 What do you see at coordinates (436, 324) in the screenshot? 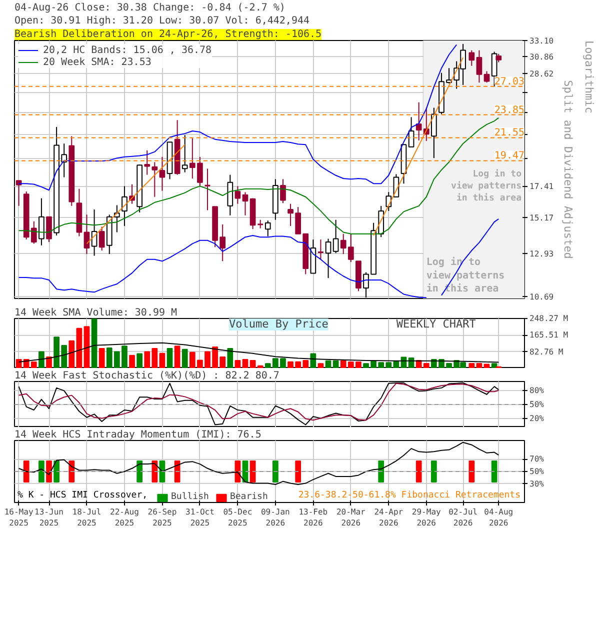
I see `annotation: WEEKLY CHART` at bounding box center [436, 324].